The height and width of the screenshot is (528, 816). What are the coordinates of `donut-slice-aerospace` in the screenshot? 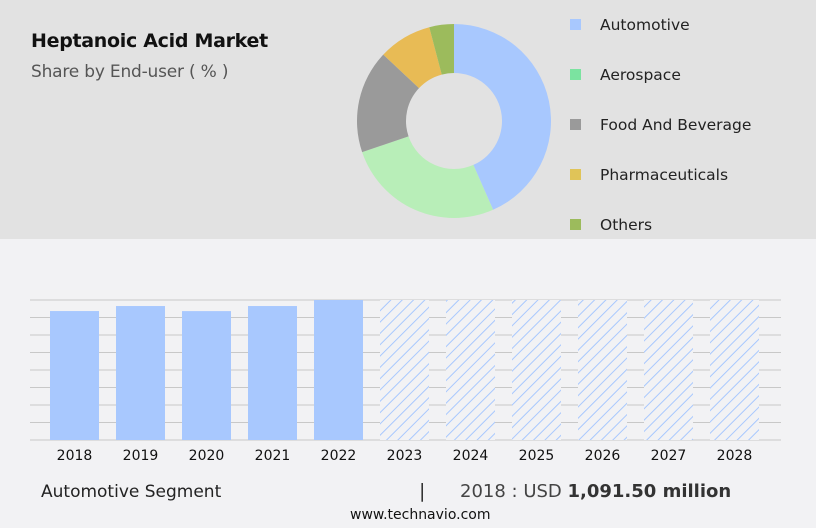 It's located at (428, 177).